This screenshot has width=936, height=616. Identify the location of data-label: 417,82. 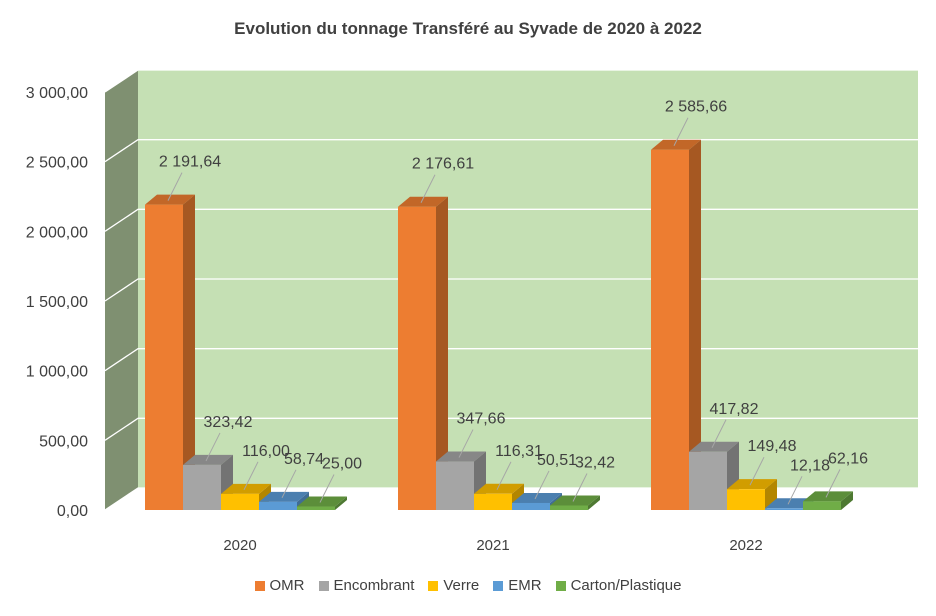
(734, 409).